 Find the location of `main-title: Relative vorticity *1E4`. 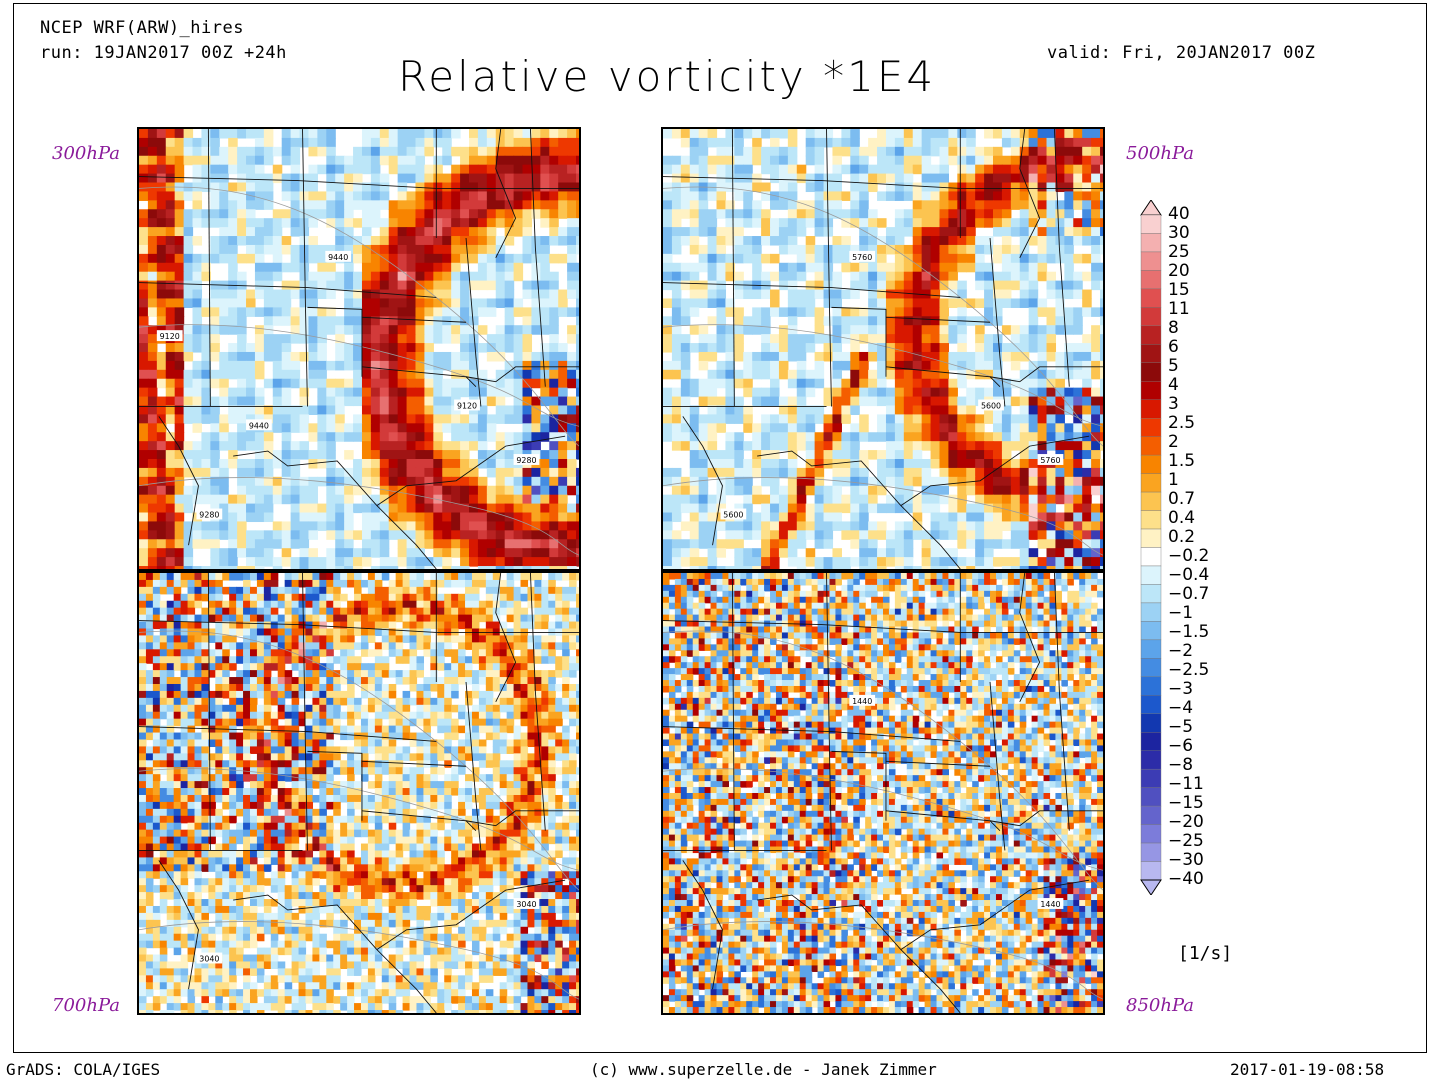

main-title: Relative vorticity *1E4 is located at coordinates (667, 76).